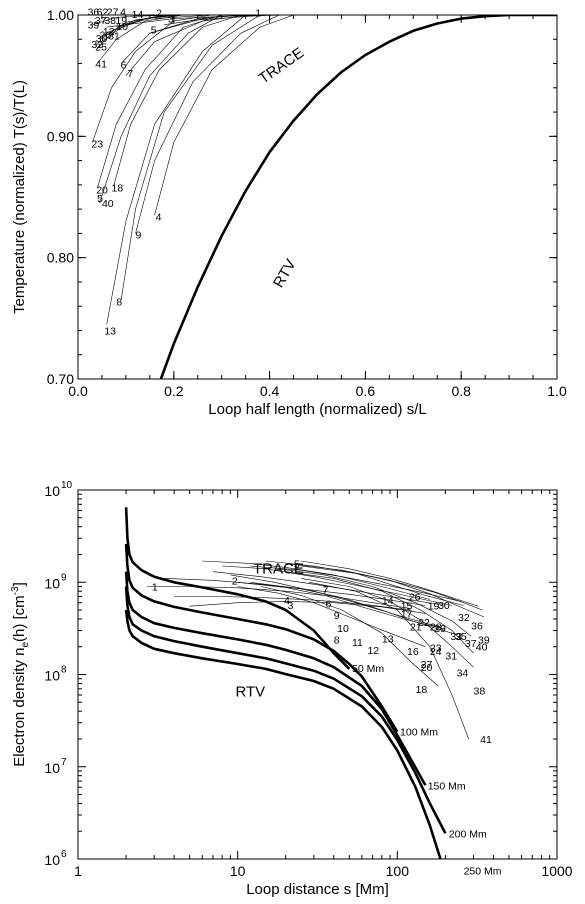 The width and height of the screenshot is (585, 904). I want to click on x-tick-label: 0.8, so click(461, 391).